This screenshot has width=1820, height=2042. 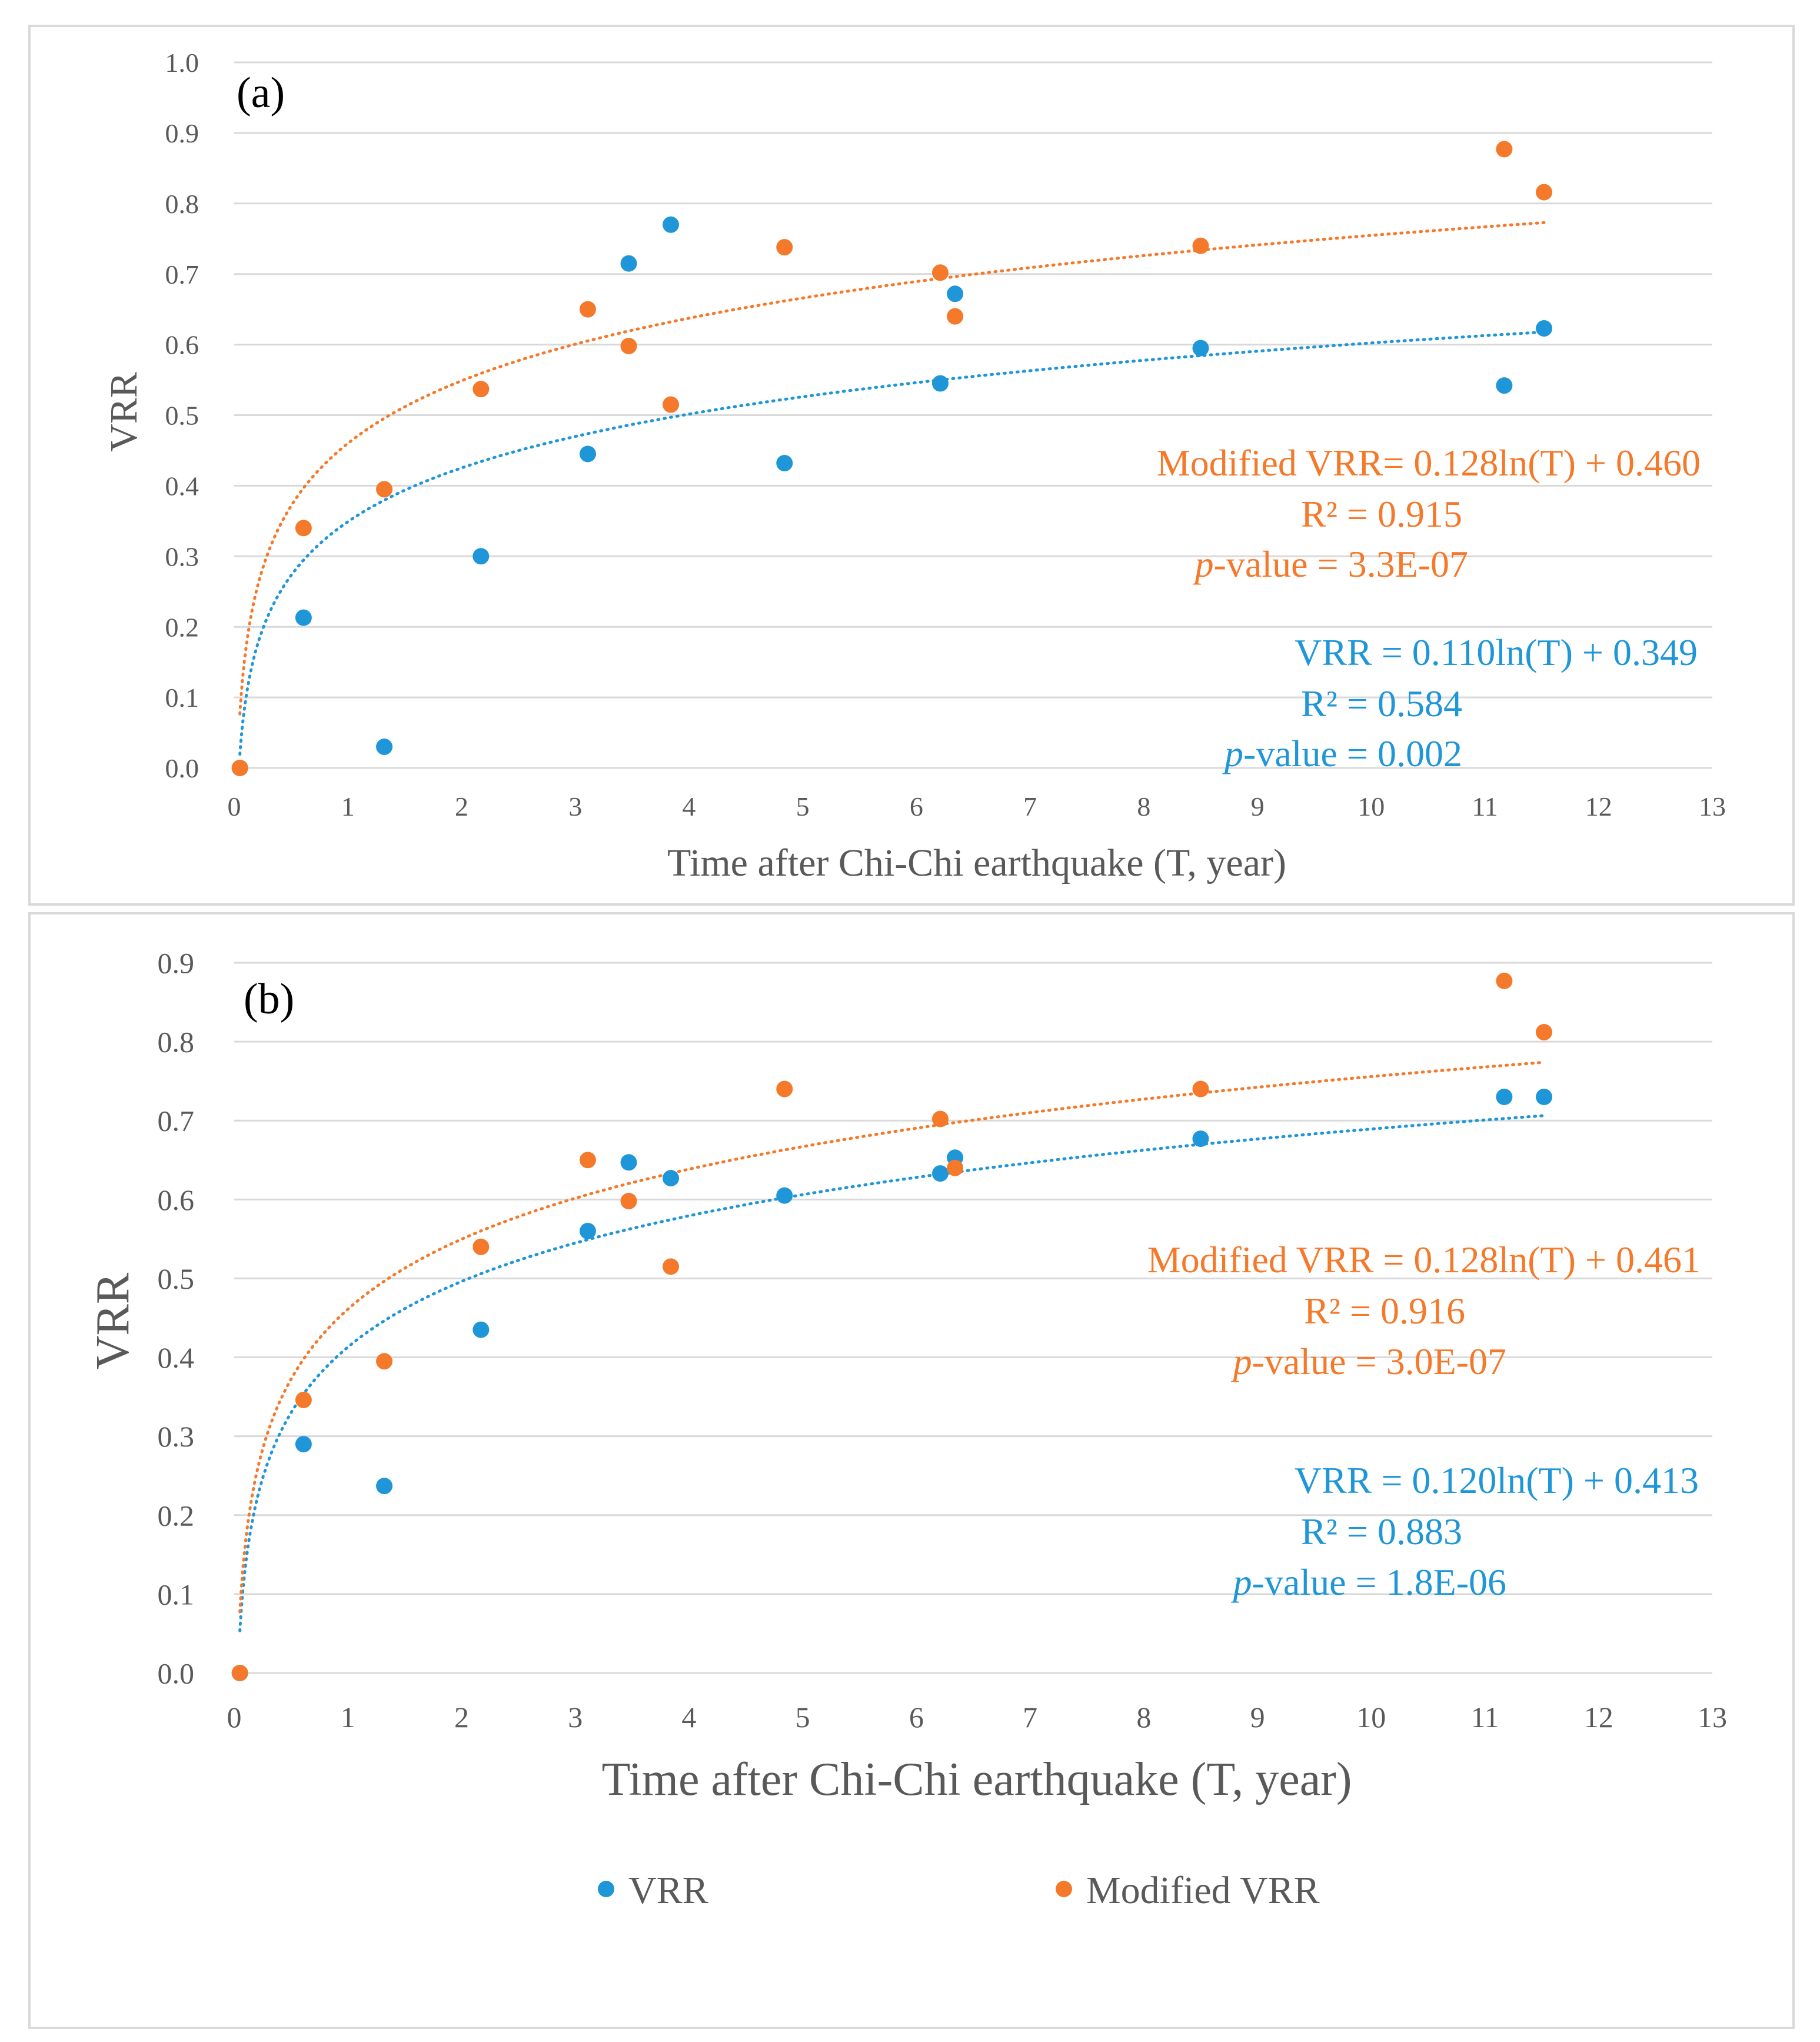 What do you see at coordinates (1381, 1531) in the screenshot?
I see `chart-b-vrr-r2: R² = 0.883` at bounding box center [1381, 1531].